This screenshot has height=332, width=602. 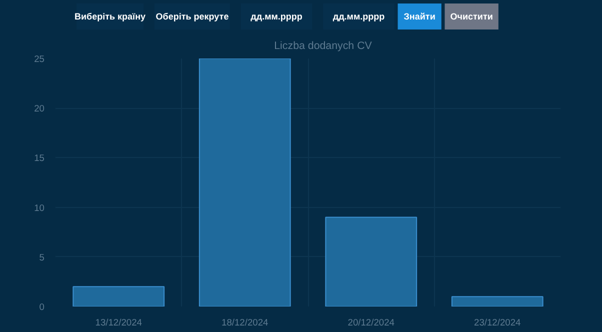 I want to click on text: Знайти, so click(x=420, y=17).